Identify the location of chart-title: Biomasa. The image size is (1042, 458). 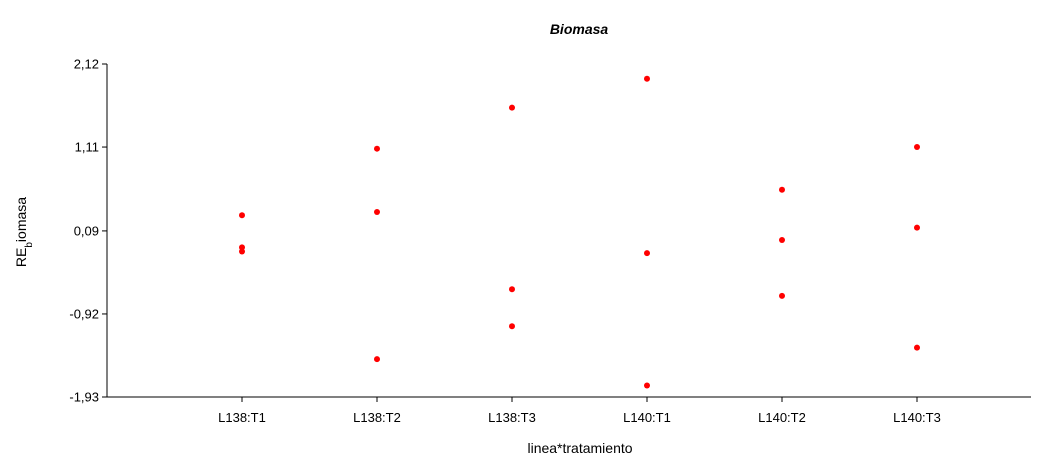
(579, 29).